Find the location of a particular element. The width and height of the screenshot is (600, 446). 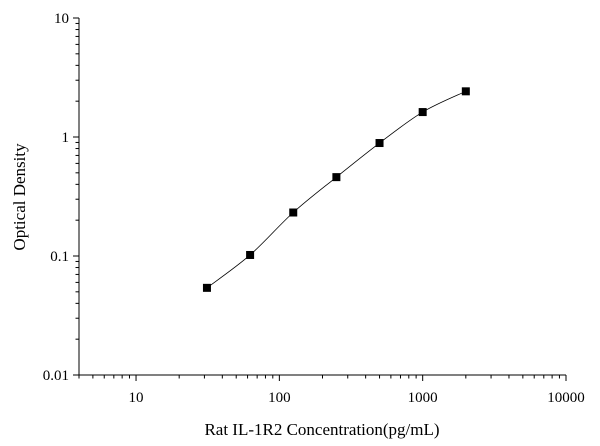

y-tick-label: 0.01 is located at coordinates (56, 376).